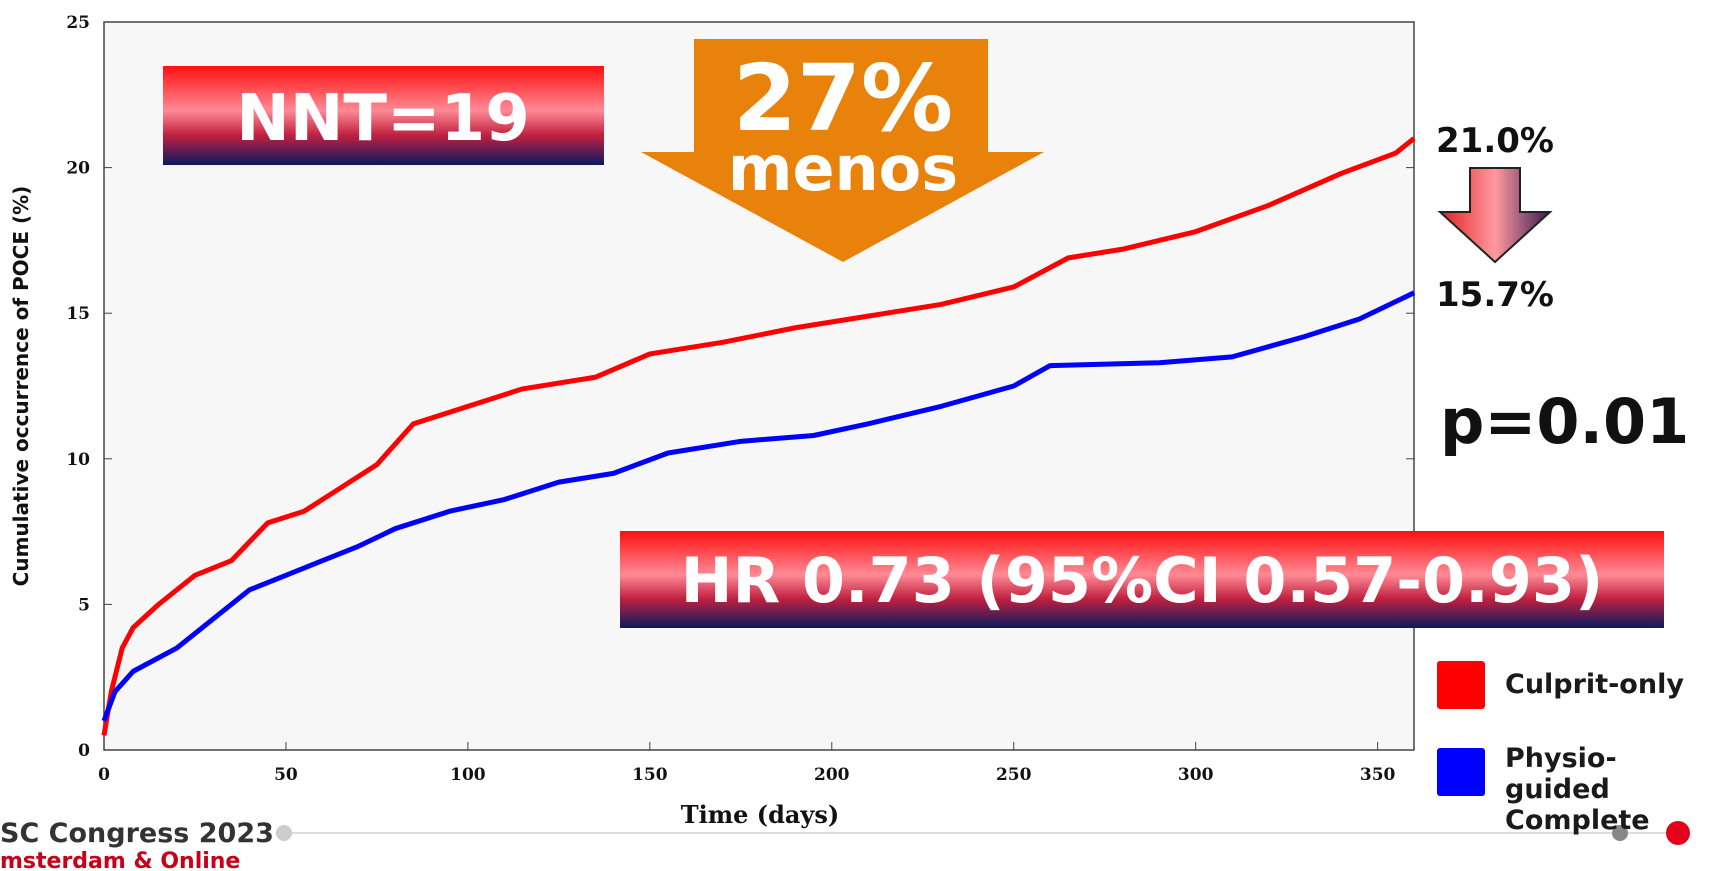 This screenshot has width=1728, height=871. I want to click on end-red-label: 21.0%, so click(1495, 141).